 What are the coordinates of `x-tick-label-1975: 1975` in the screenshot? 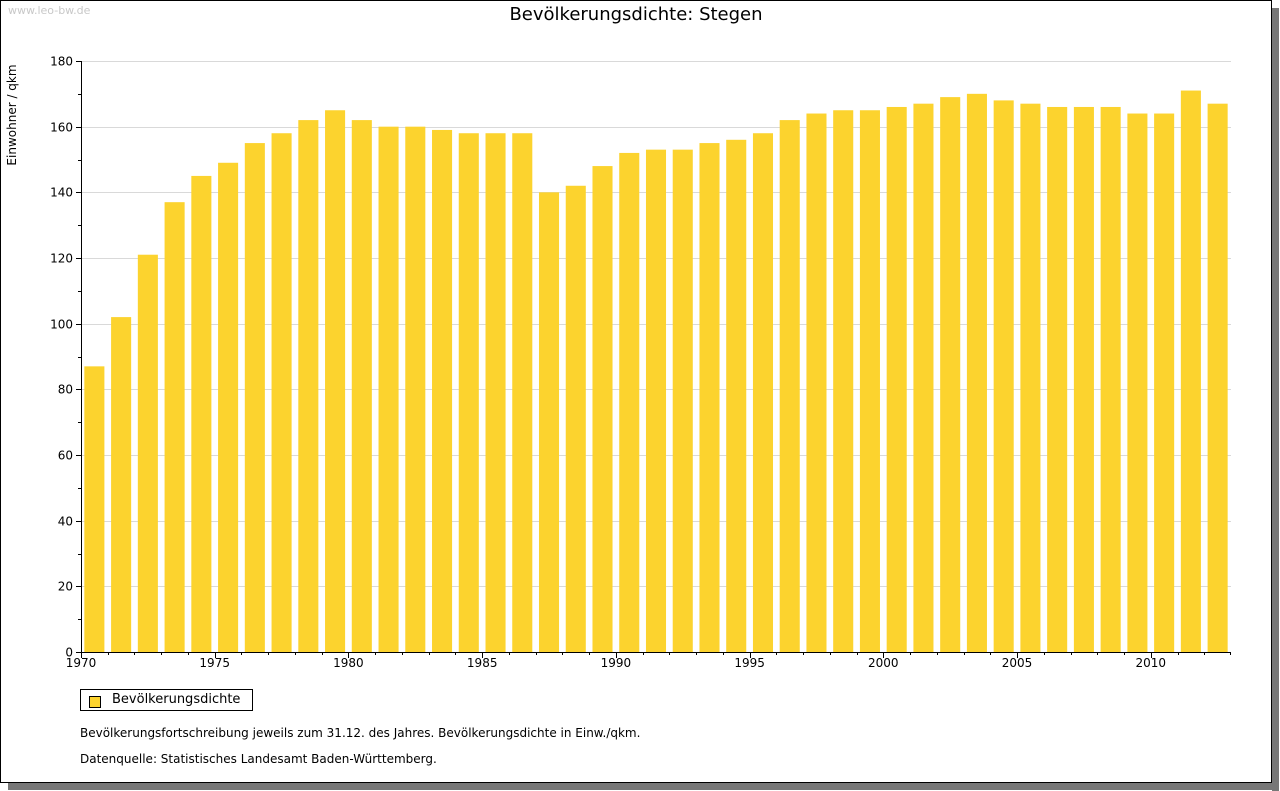 It's located at (214, 663).